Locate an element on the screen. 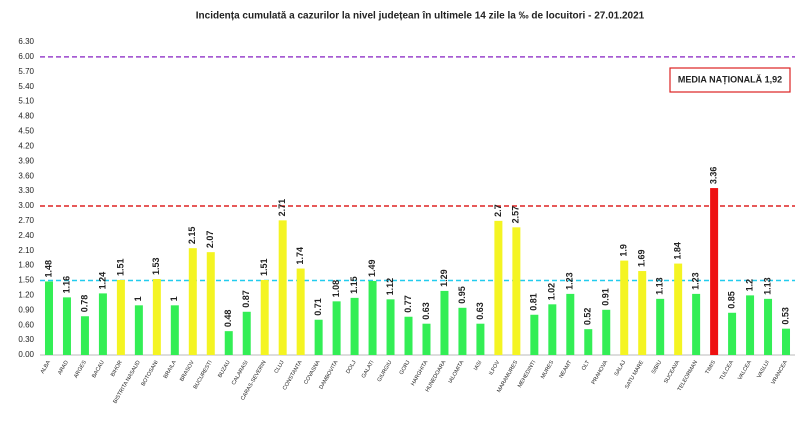 The height and width of the screenshot is (425, 800). value-label: 1.9 is located at coordinates (624, 250).